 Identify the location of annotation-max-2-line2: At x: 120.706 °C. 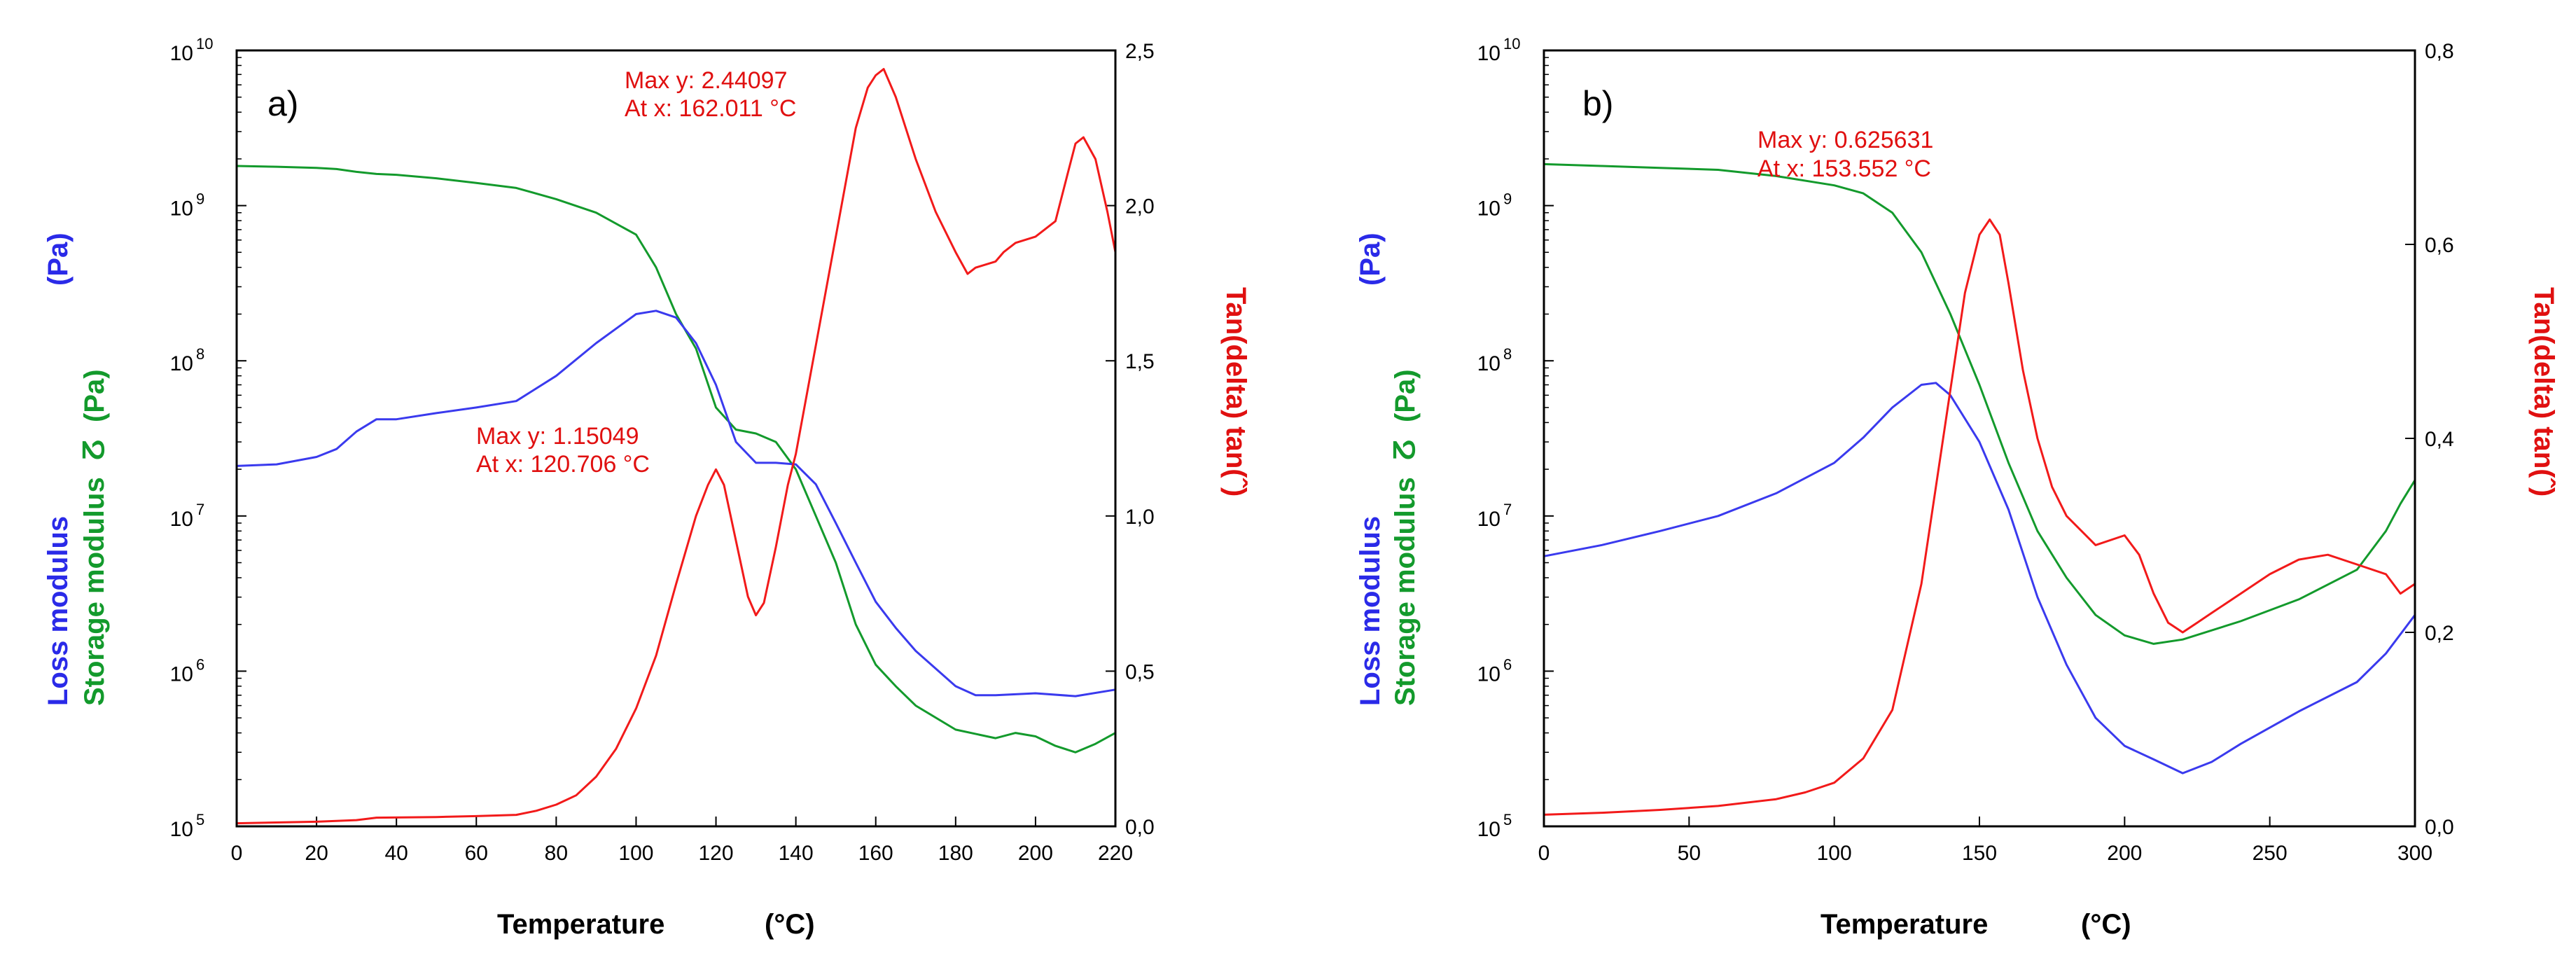
(563, 464).